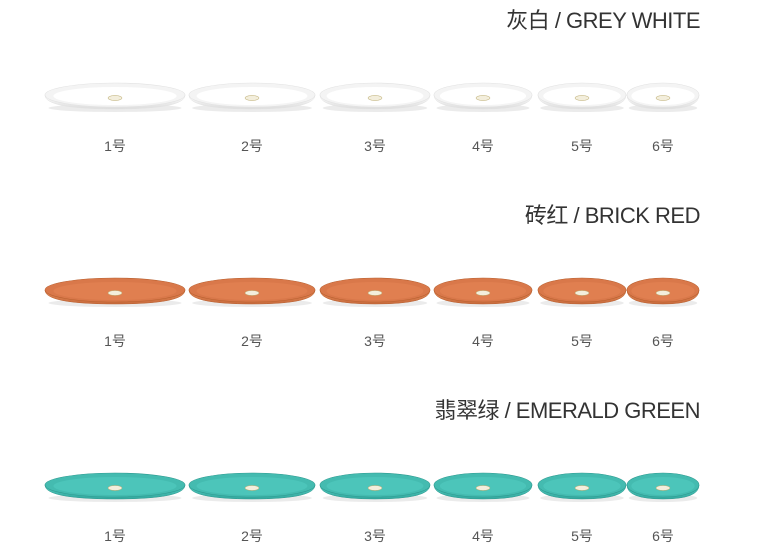  What do you see at coordinates (603, 20) in the screenshot?
I see `row-title: 灰白 / GREY WHITE` at bounding box center [603, 20].